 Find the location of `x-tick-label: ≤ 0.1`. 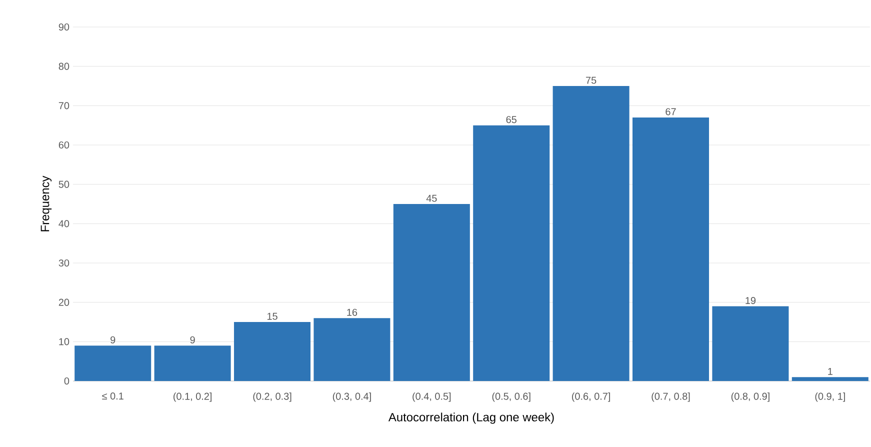

x-tick-label: ≤ 0.1 is located at coordinates (113, 396).